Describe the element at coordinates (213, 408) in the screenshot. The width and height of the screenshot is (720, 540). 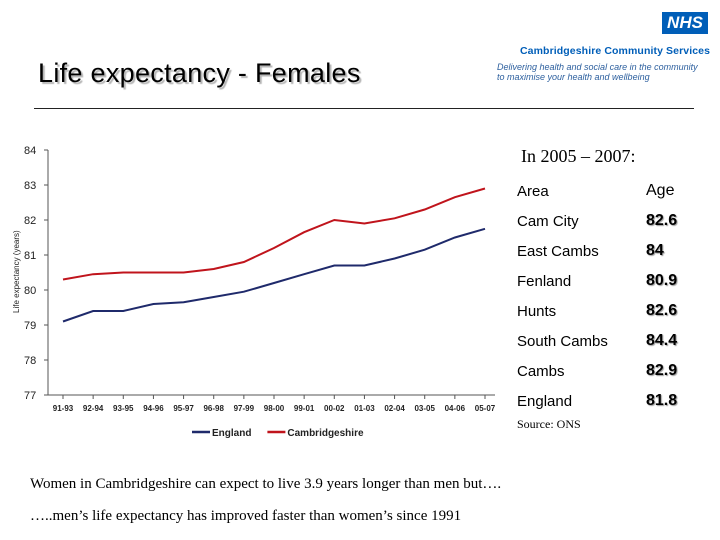
I see `x-tick-label: 96-98` at that location.